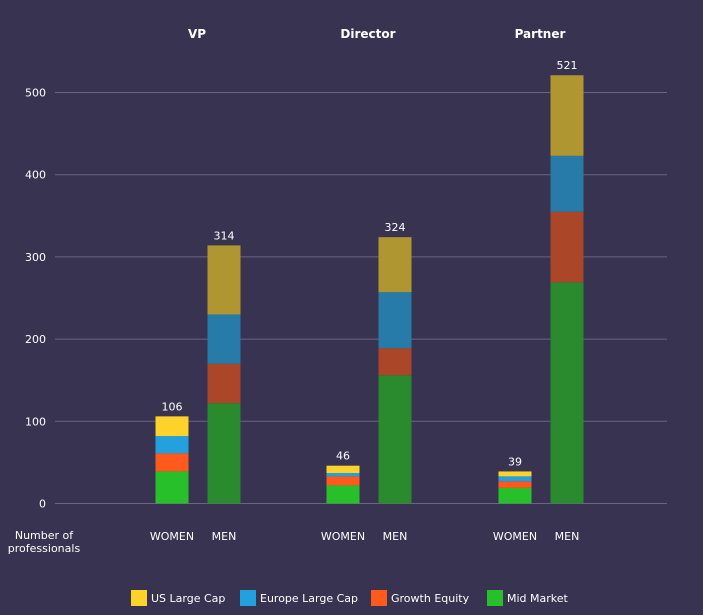  What do you see at coordinates (367, 34) in the screenshot?
I see `group-title: Director` at bounding box center [367, 34].